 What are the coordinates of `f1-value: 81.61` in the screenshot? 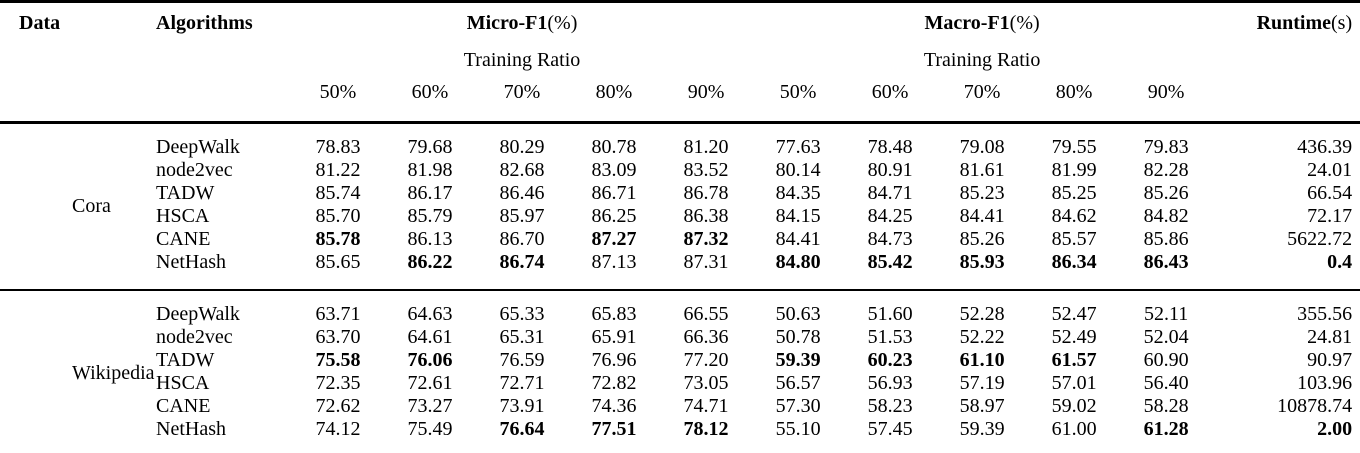 It's located at (982, 170).